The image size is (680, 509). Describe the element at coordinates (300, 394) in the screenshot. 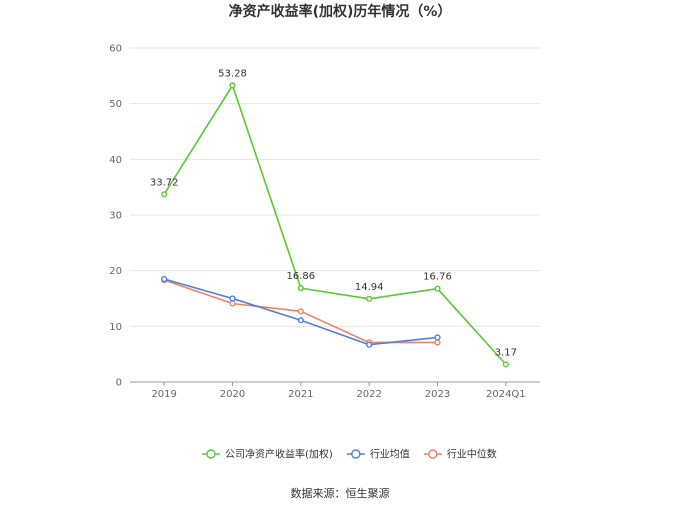

I see `x-tick-label: 2021` at that location.